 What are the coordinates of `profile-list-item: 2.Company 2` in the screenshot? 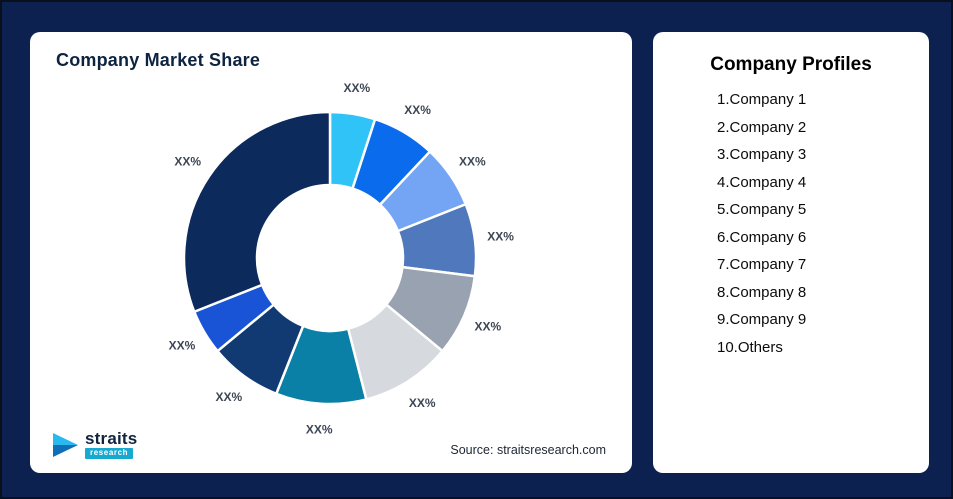 It's located at (762, 127).